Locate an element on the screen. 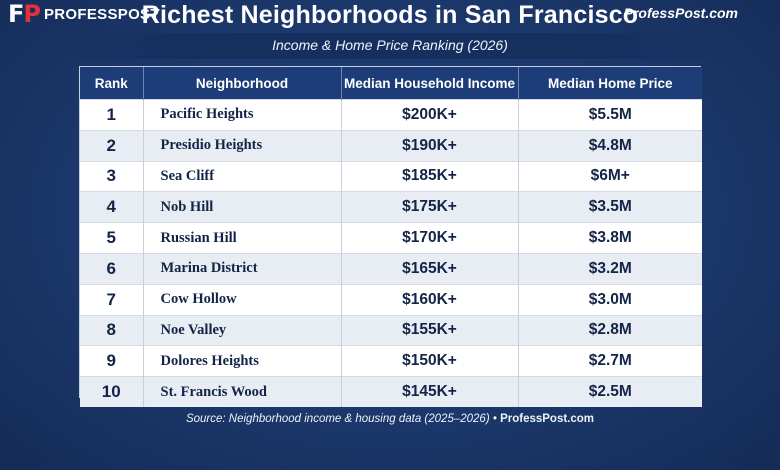  income-cell: $185K+ is located at coordinates (430, 176).